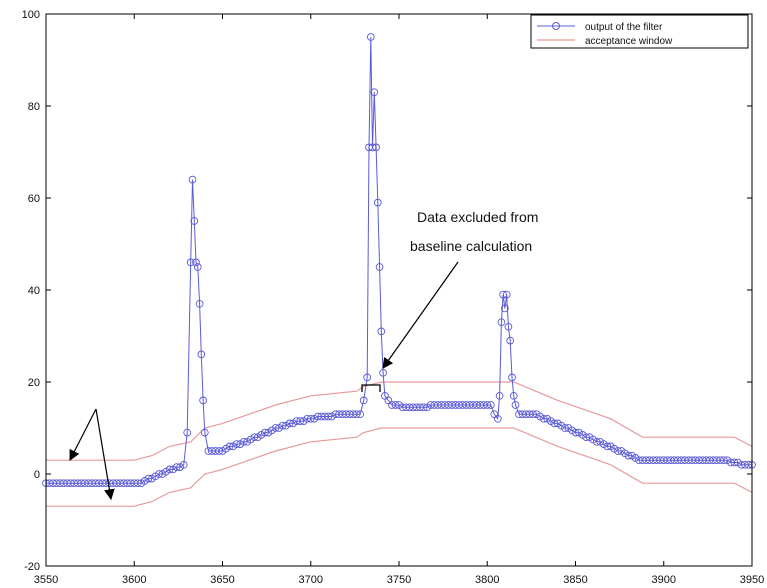 This screenshot has width=767, height=588. I want to click on acceptance-window-lower-line, so click(399, 467).